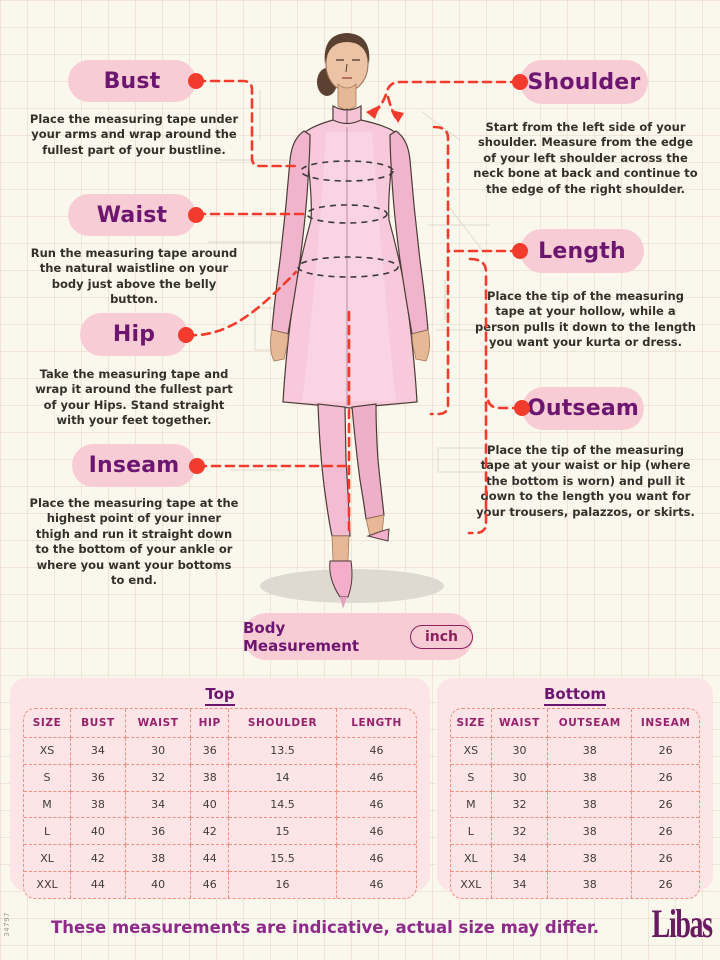 Image resolution: width=720 pixels, height=960 pixels. What do you see at coordinates (439, 270) in the screenshot?
I see `length-vertical` at bounding box center [439, 270].